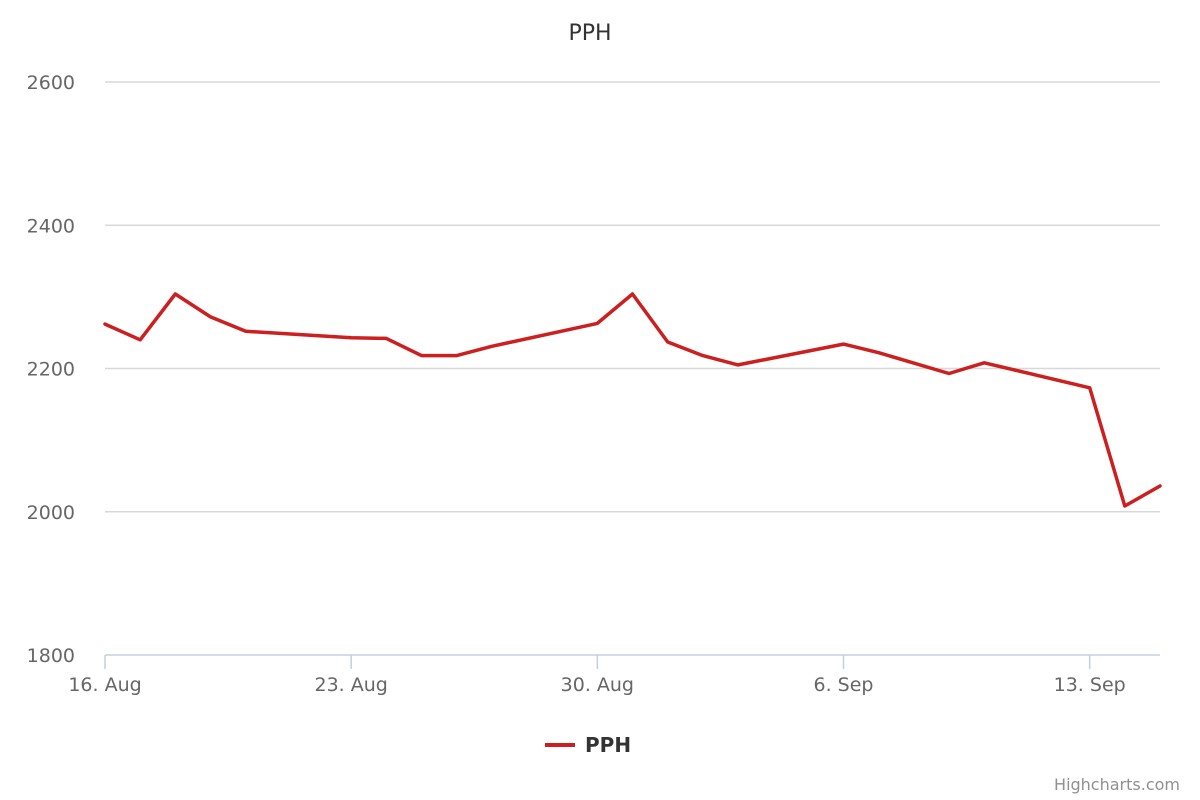 The width and height of the screenshot is (1200, 800). What do you see at coordinates (350, 685) in the screenshot?
I see `x-tick-label: 23. Aug` at bounding box center [350, 685].